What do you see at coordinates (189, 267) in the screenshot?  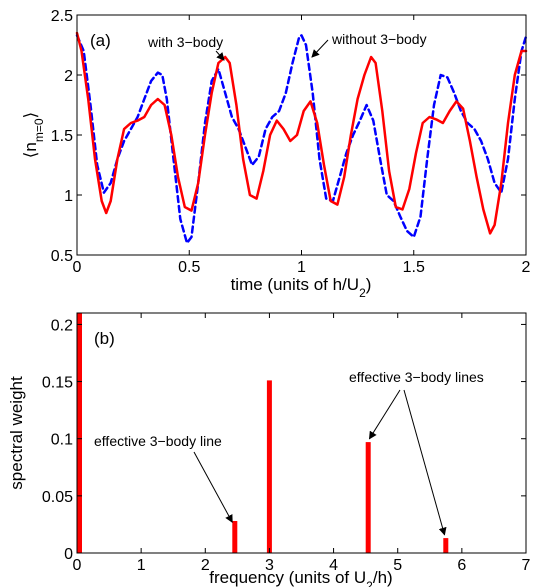 I see `panel-a-x-tick-label: 0.5` at bounding box center [189, 267].